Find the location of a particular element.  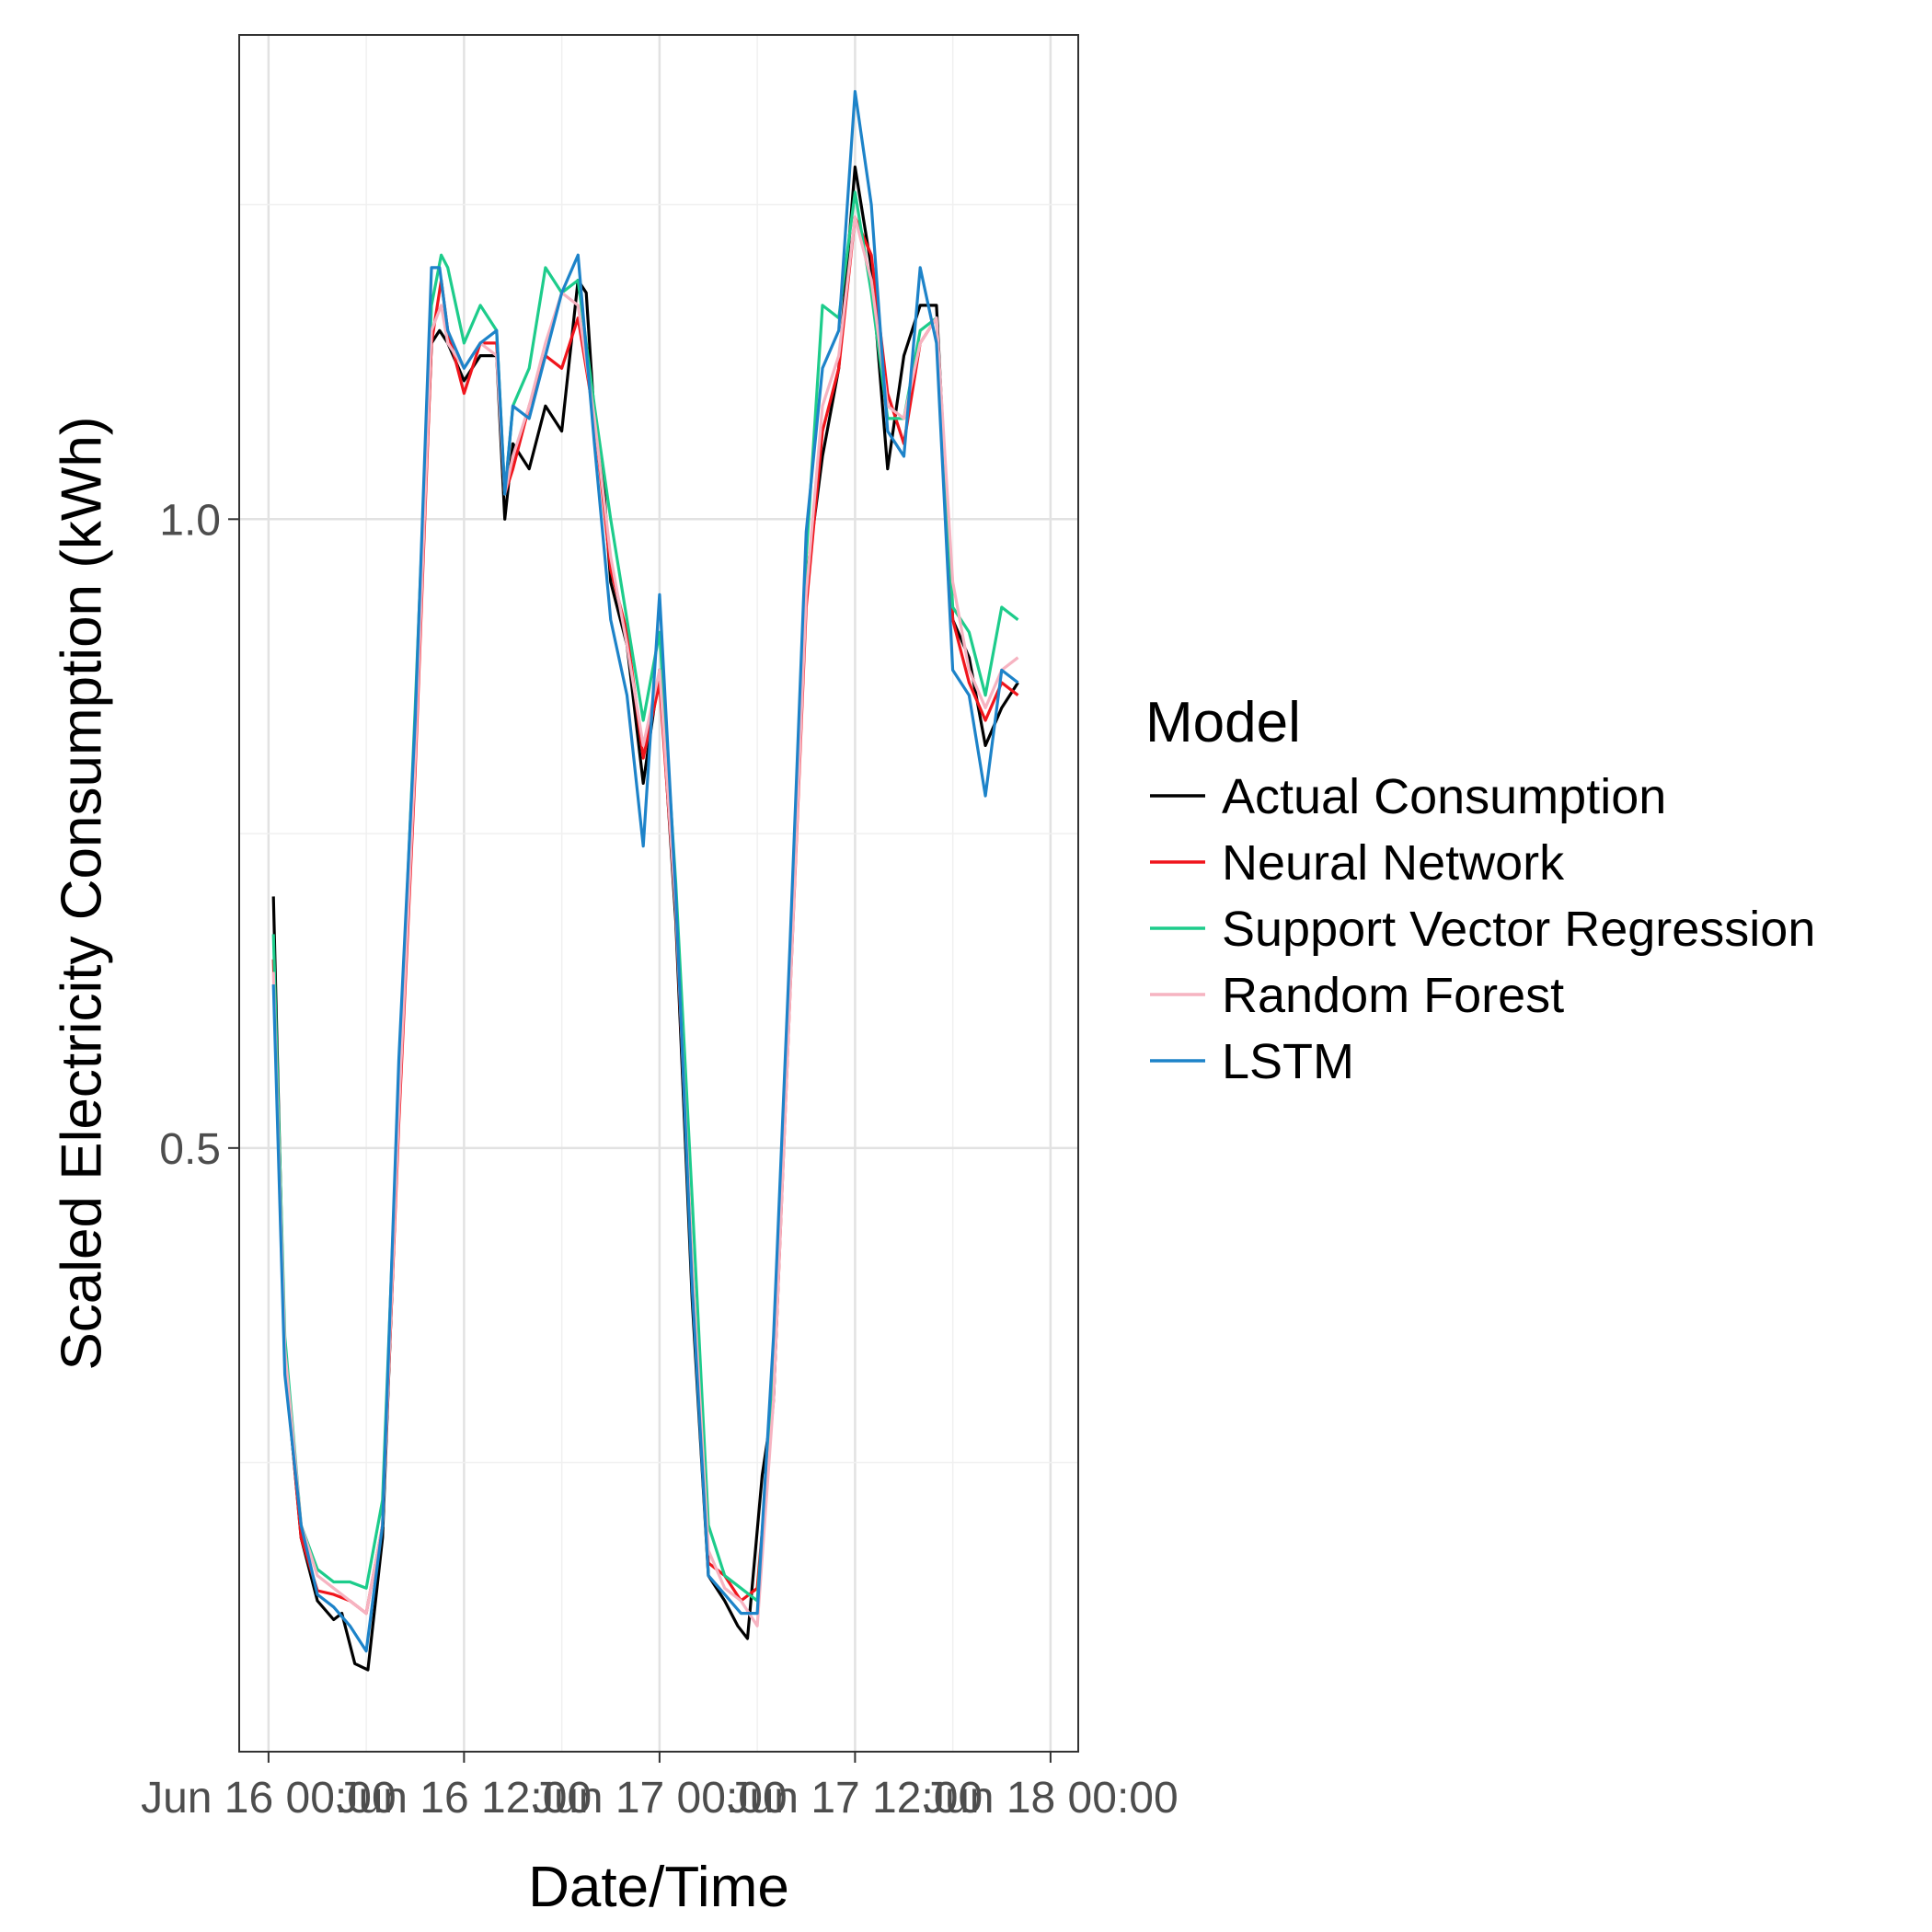

y-axis: 0.5 1.0 is located at coordinates (199, 835).